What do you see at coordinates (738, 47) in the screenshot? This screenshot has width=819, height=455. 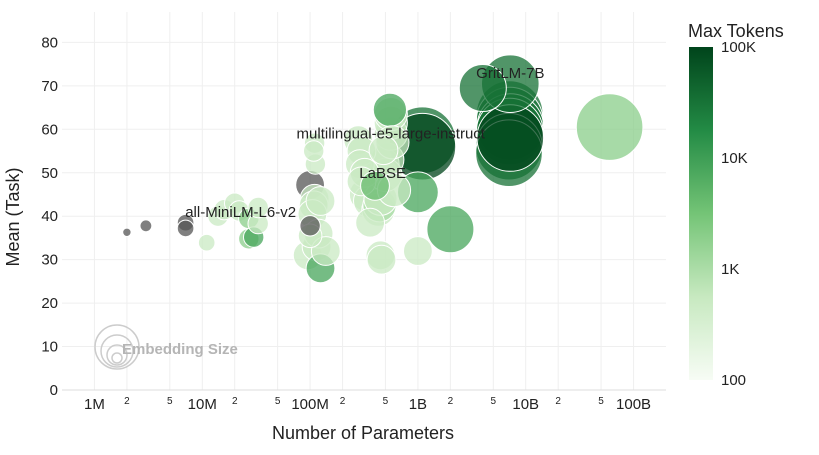 I see `colorbar-tick-label: 100K` at bounding box center [738, 47].